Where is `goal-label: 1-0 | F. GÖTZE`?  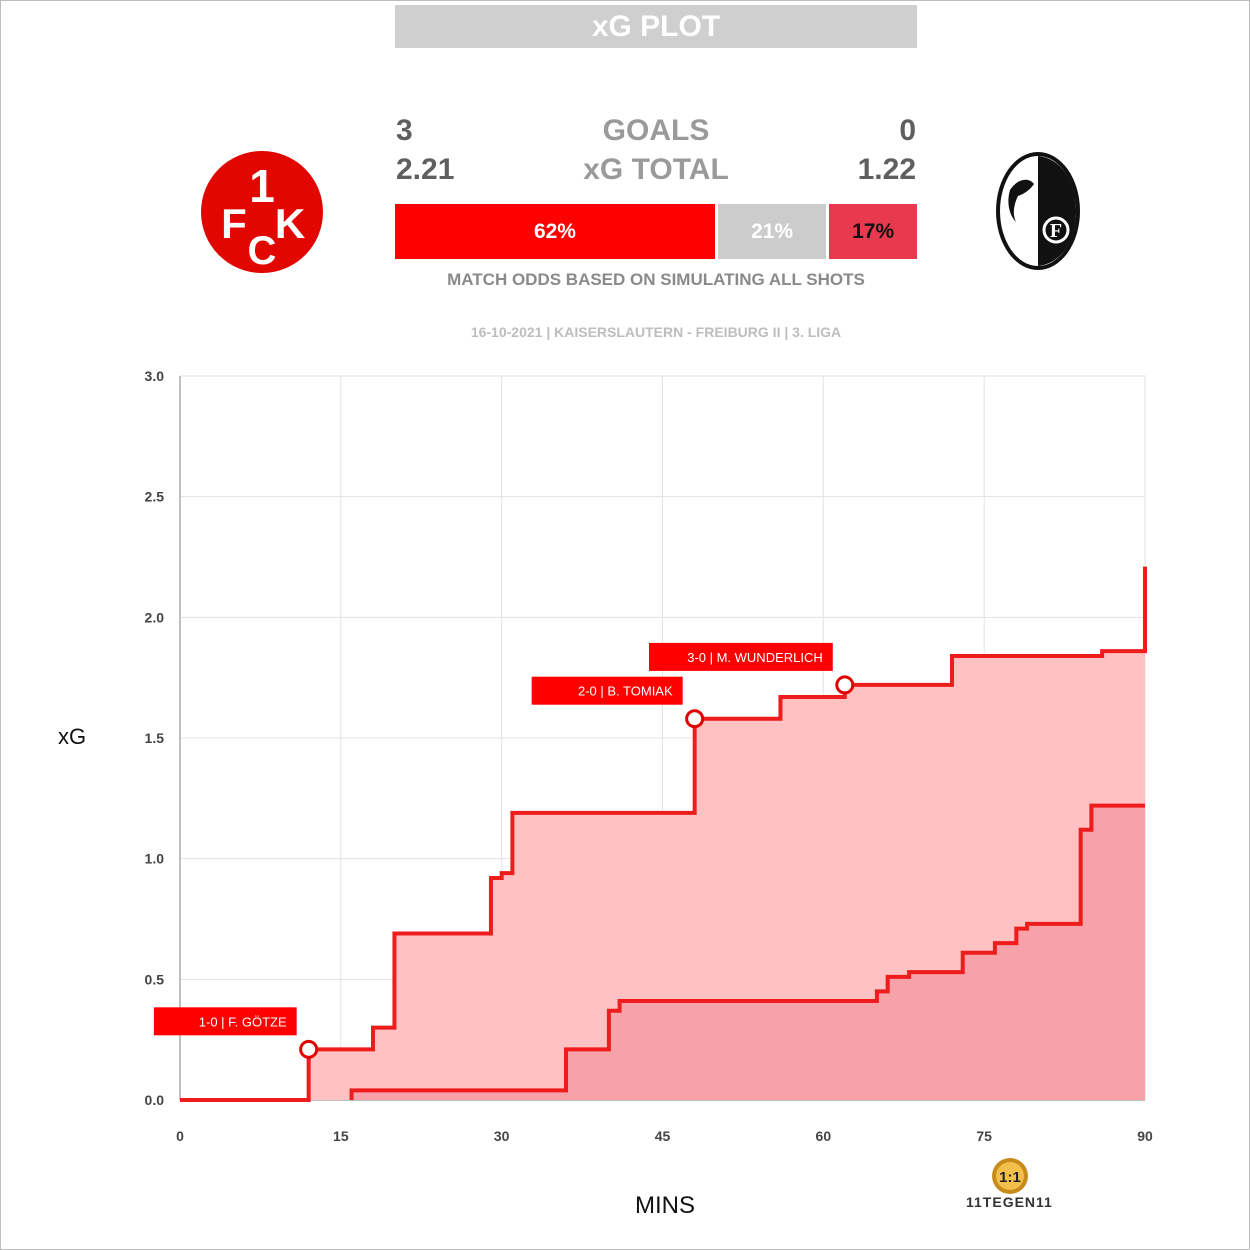 goal-label: 1-0 | F. GÖTZE is located at coordinates (243, 1021).